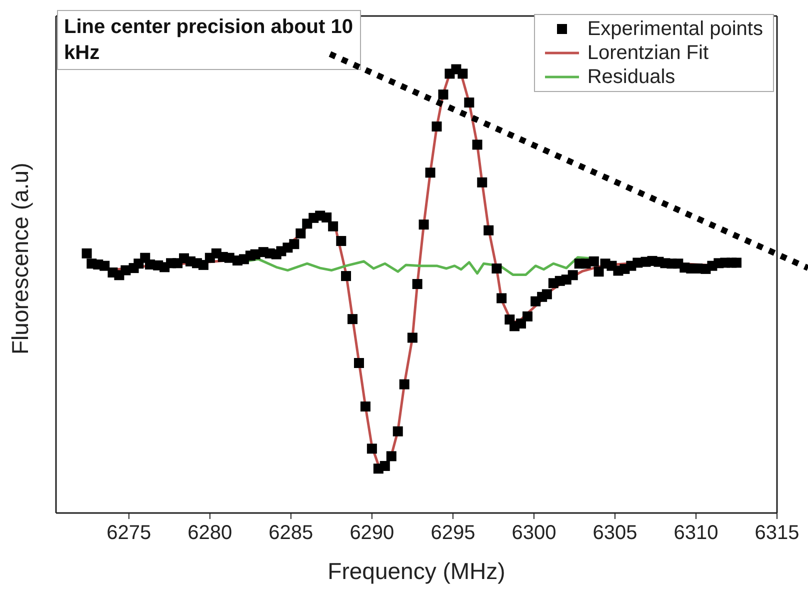 The height and width of the screenshot is (603, 808). I want to click on y-axis-title: Fluorescence (a.u), so click(20, 258).